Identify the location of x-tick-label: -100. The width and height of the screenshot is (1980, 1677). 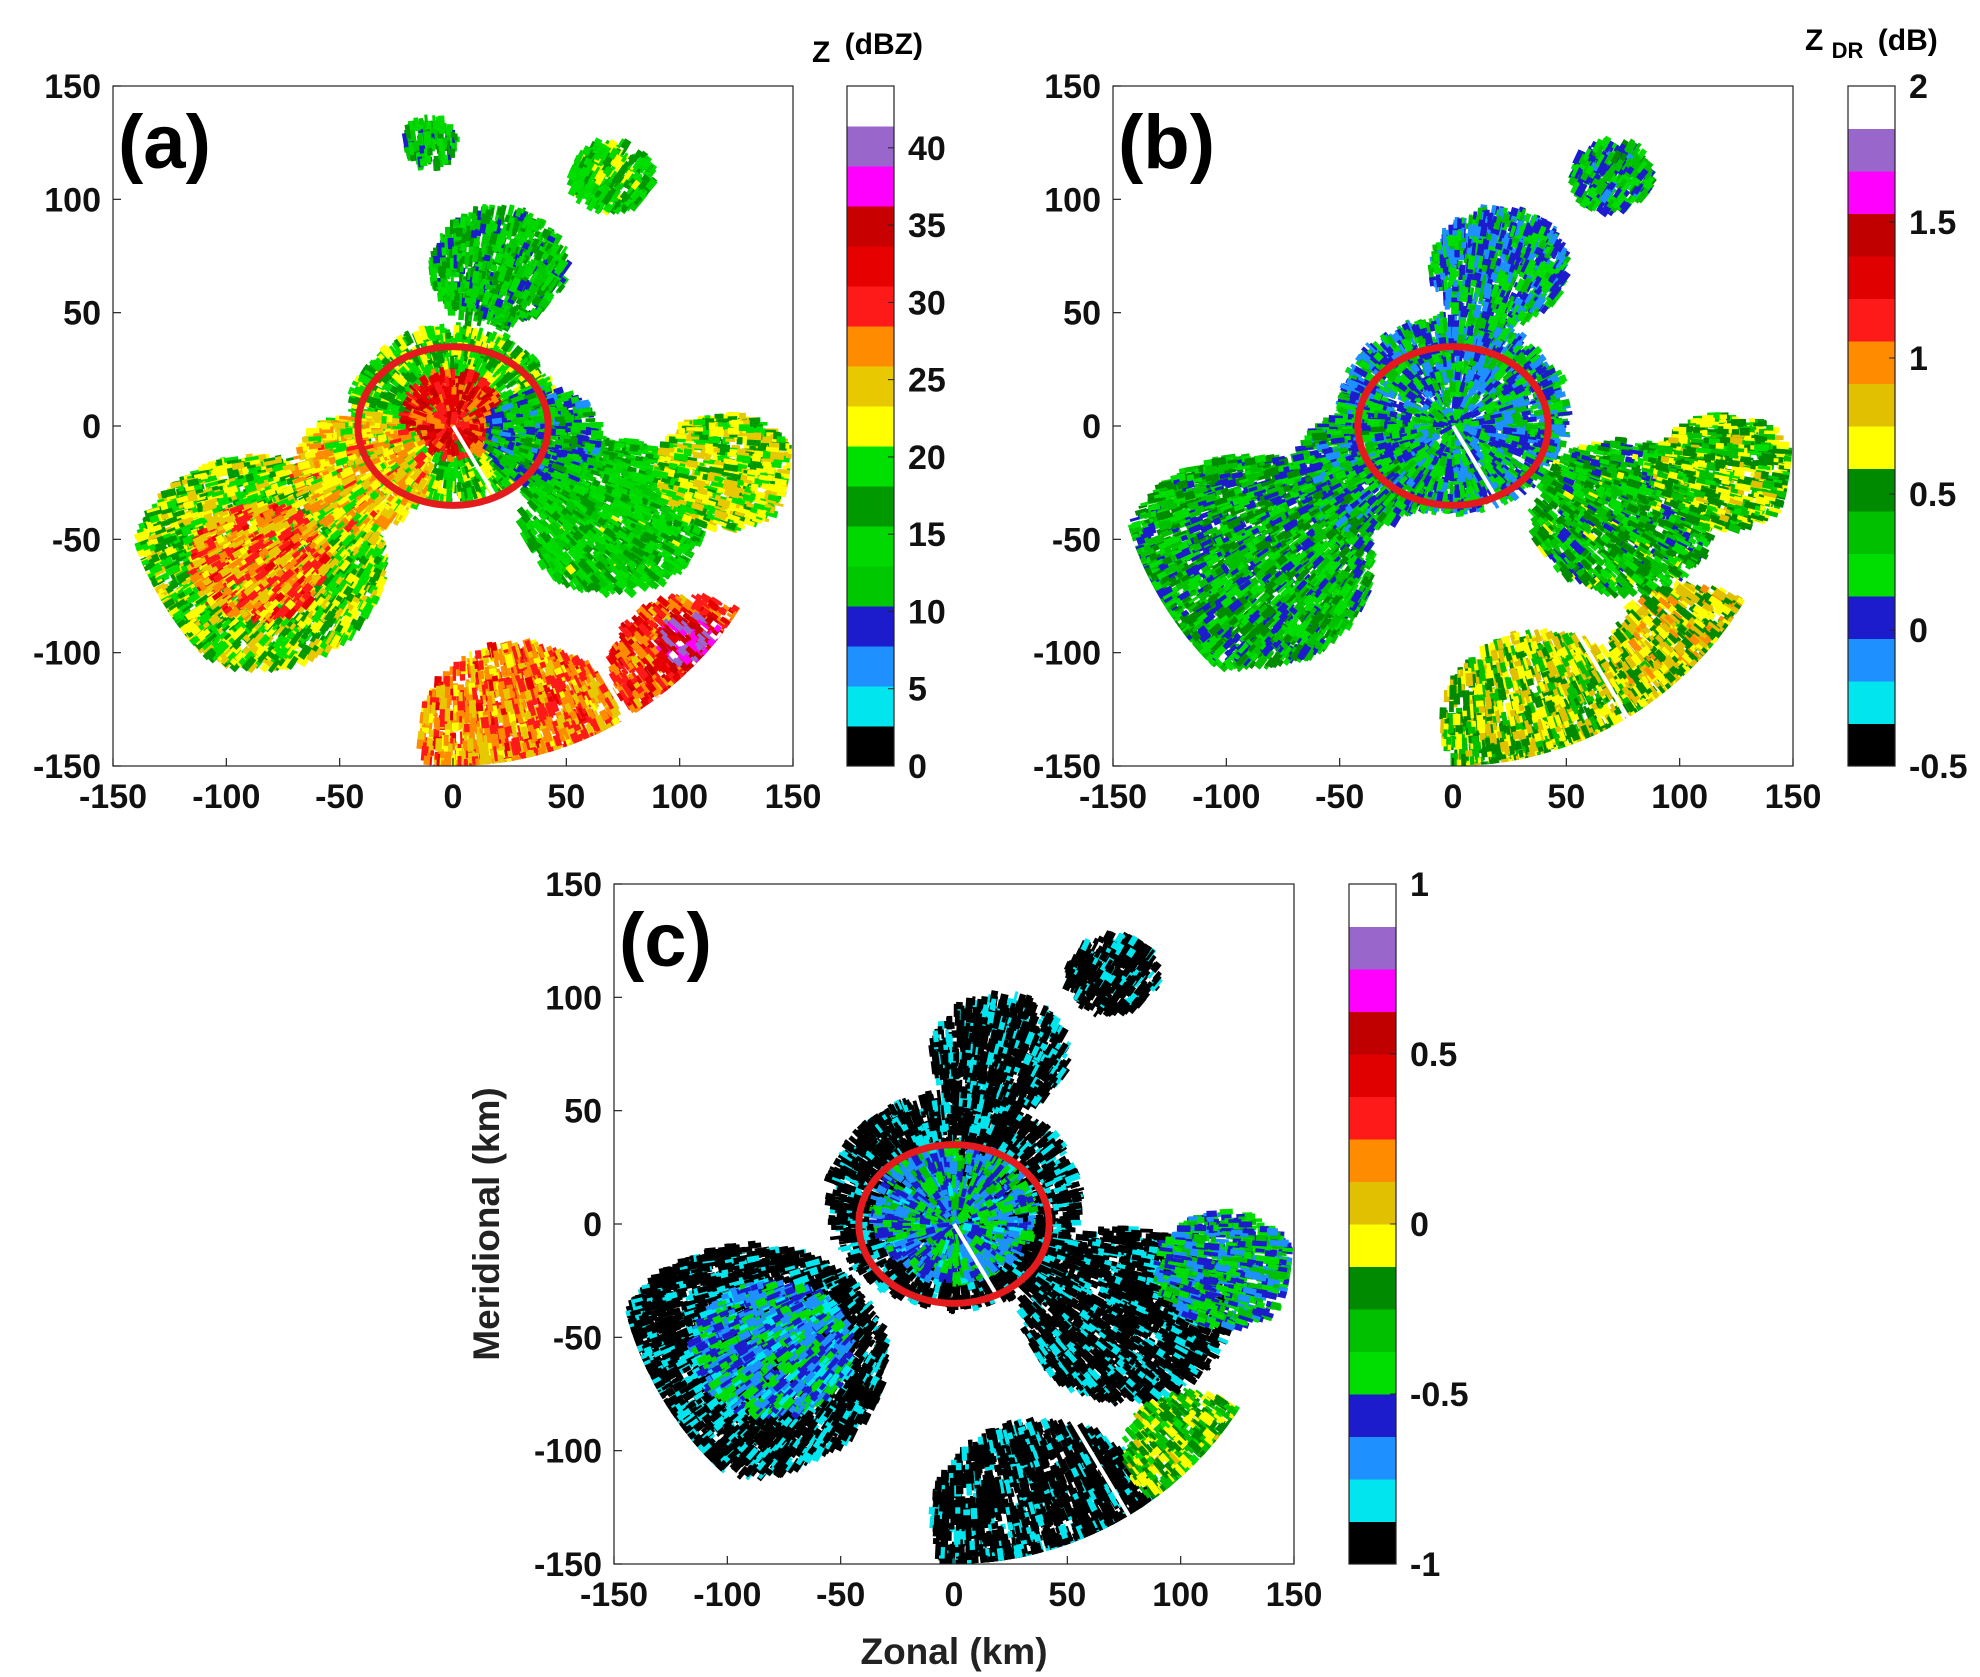
(226, 797).